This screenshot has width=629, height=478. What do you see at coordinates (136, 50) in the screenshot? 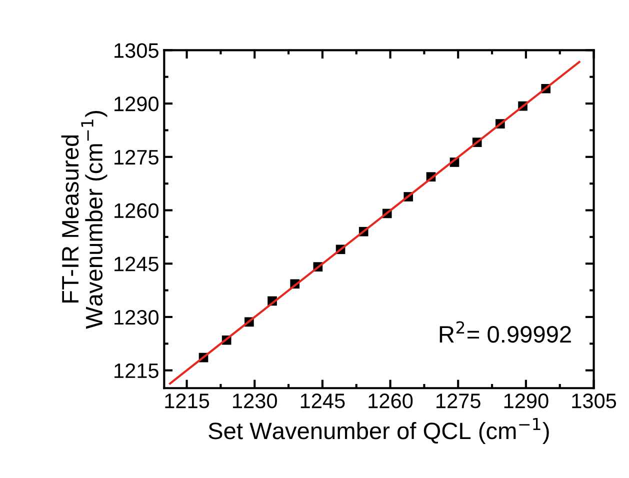
I see `y-tick-label: 1305` at bounding box center [136, 50].